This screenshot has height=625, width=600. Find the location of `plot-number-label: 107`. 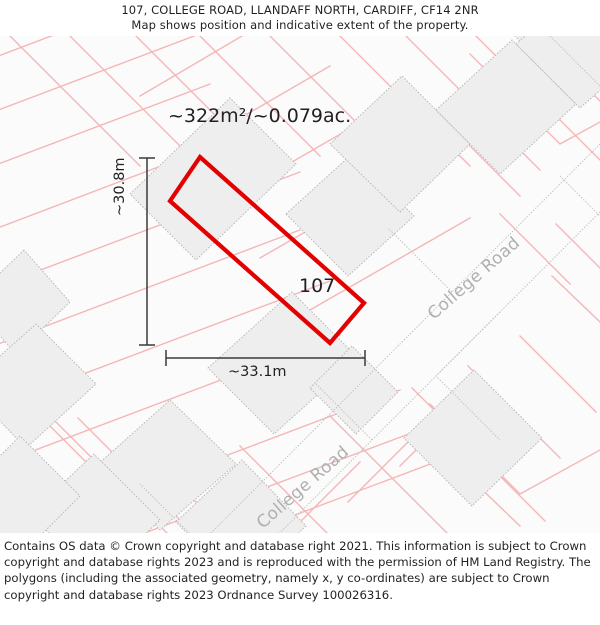

plot-number-label: 107 is located at coordinates (317, 286).